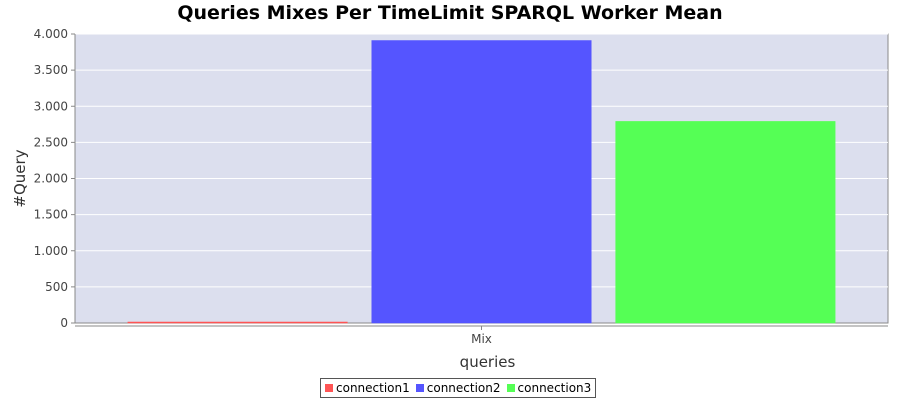 This screenshot has width=900, height=400. I want to click on y-tick-label: 1.000, so click(51, 251).